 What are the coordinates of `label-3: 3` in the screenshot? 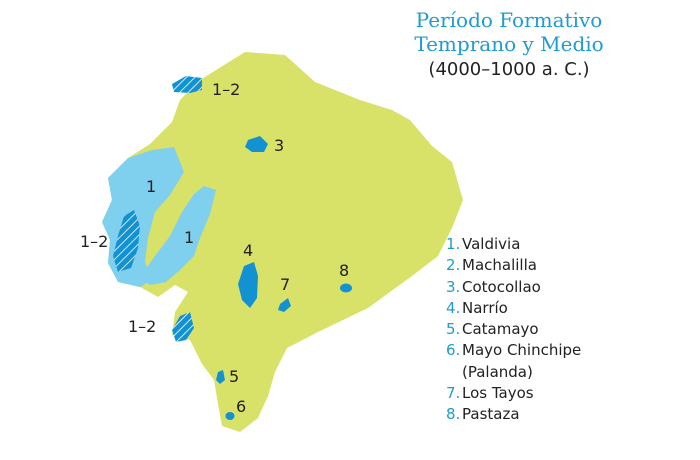 It's located at (279, 145).